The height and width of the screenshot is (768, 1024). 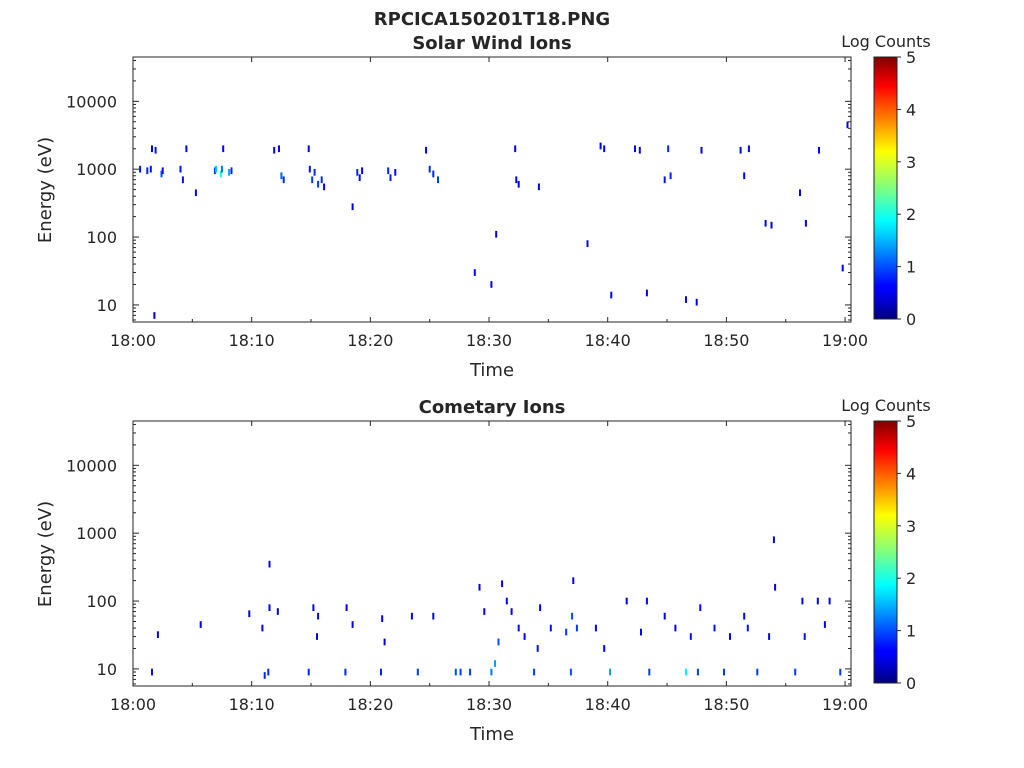 What do you see at coordinates (492, 19) in the screenshot?
I see `figure-title: RPCICA150201T18.PNG` at bounding box center [492, 19].